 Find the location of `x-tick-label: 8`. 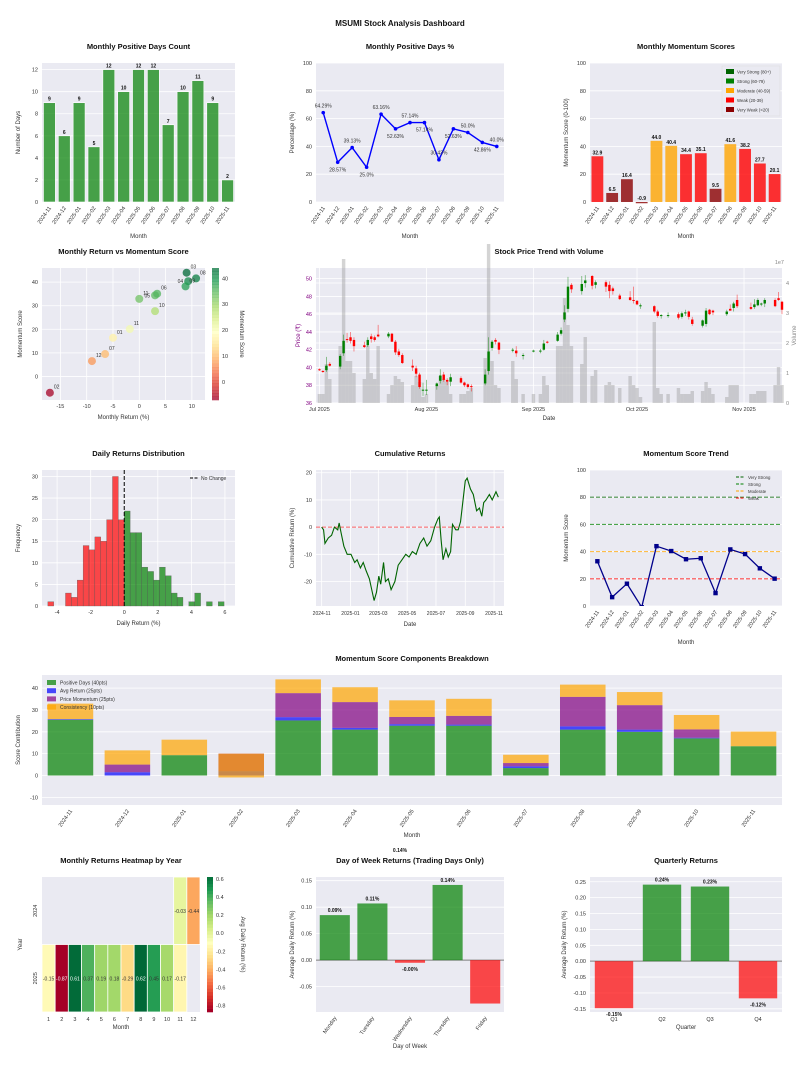

x-tick-label: 8 is located at coordinates (140, 1020).